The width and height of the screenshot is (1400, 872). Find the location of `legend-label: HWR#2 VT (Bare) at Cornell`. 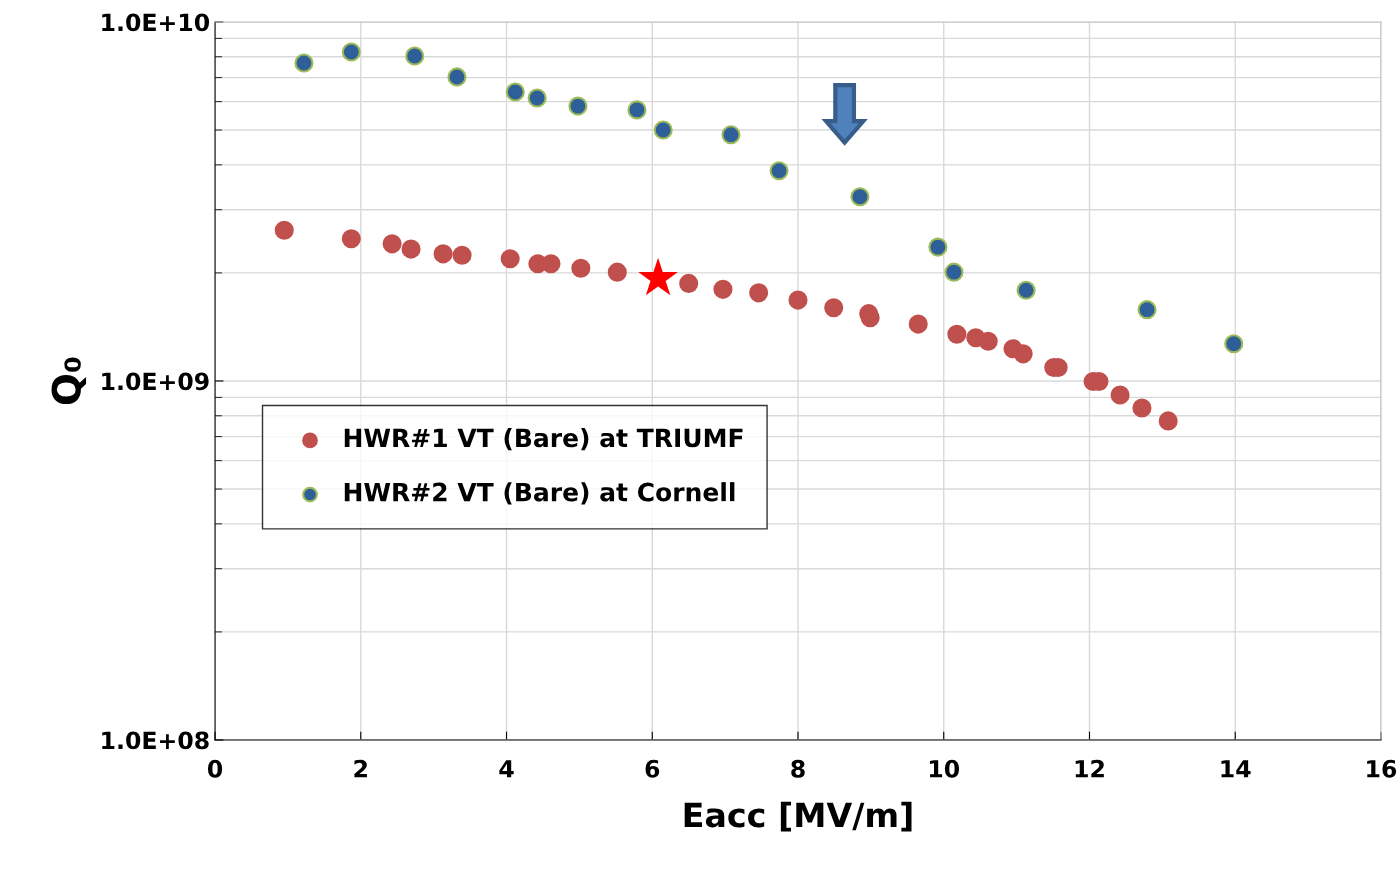

legend-label: HWR#2 VT (Bare) at Cornell is located at coordinates (539, 493).